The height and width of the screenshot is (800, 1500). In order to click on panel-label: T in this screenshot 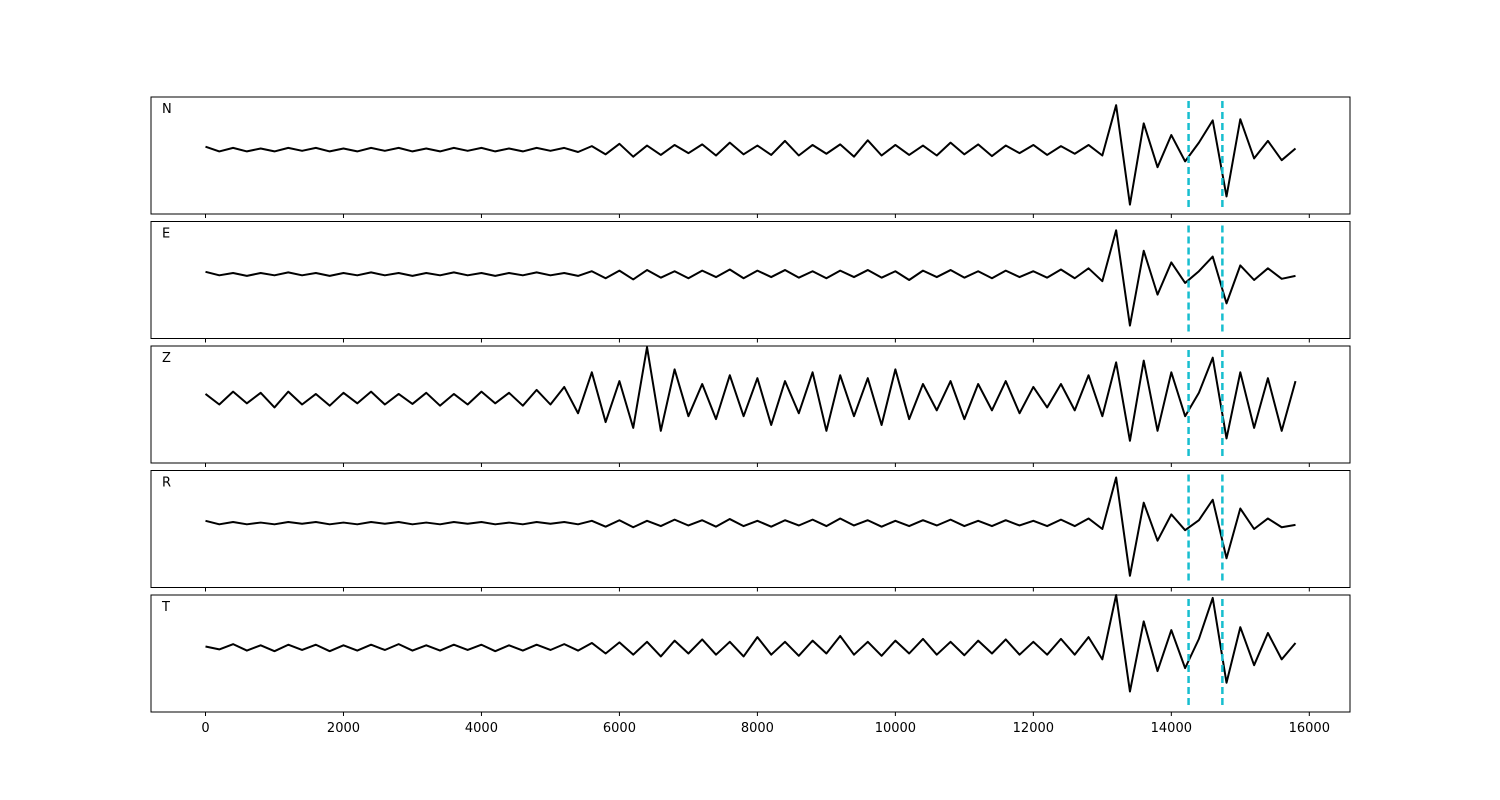, I will do `click(165, 607)`.